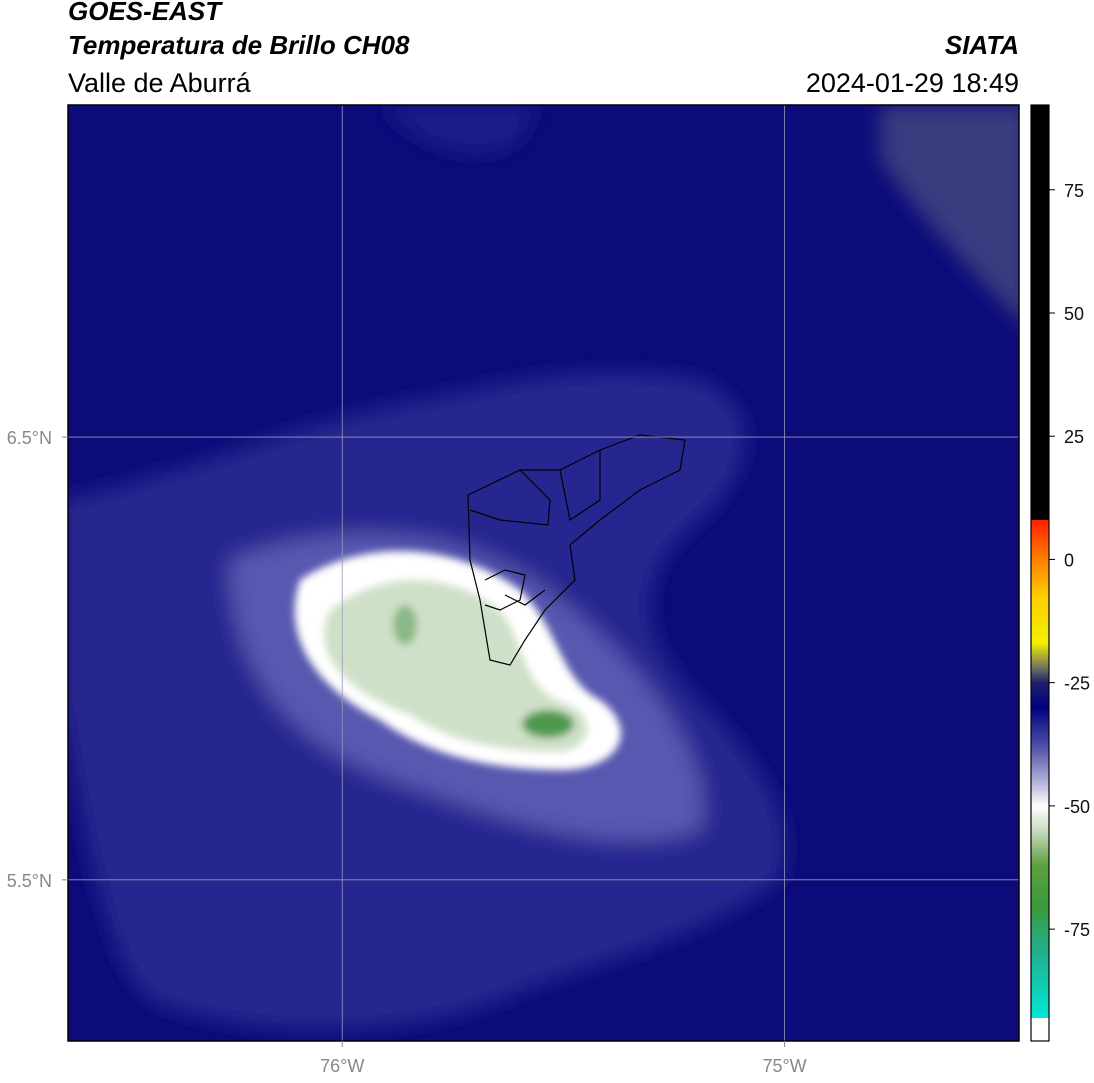 Image resolution: width=1094 pixels, height=1083 pixels. I want to click on colorbar-tick-label: 50, so click(1074, 314).